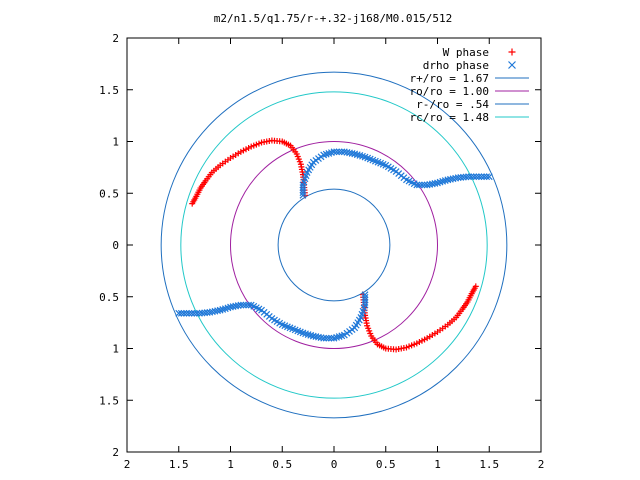 The width and height of the screenshot is (640, 480). Describe the element at coordinates (452, 104) in the screenshot. I see `legend-label: r-/ro = .54` at that location.